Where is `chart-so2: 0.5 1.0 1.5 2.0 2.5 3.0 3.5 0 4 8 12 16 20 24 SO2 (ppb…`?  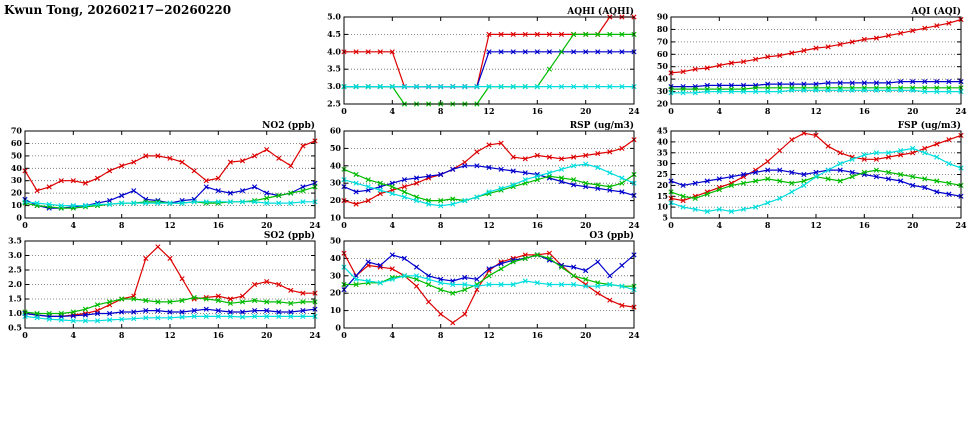
chart-so2: 0.5 1.0 1.5 2.0 2.5 3.0 3.5 0 4 8 12 16 20 24 SO2 (ppb… is located at coordinates (161, 285).